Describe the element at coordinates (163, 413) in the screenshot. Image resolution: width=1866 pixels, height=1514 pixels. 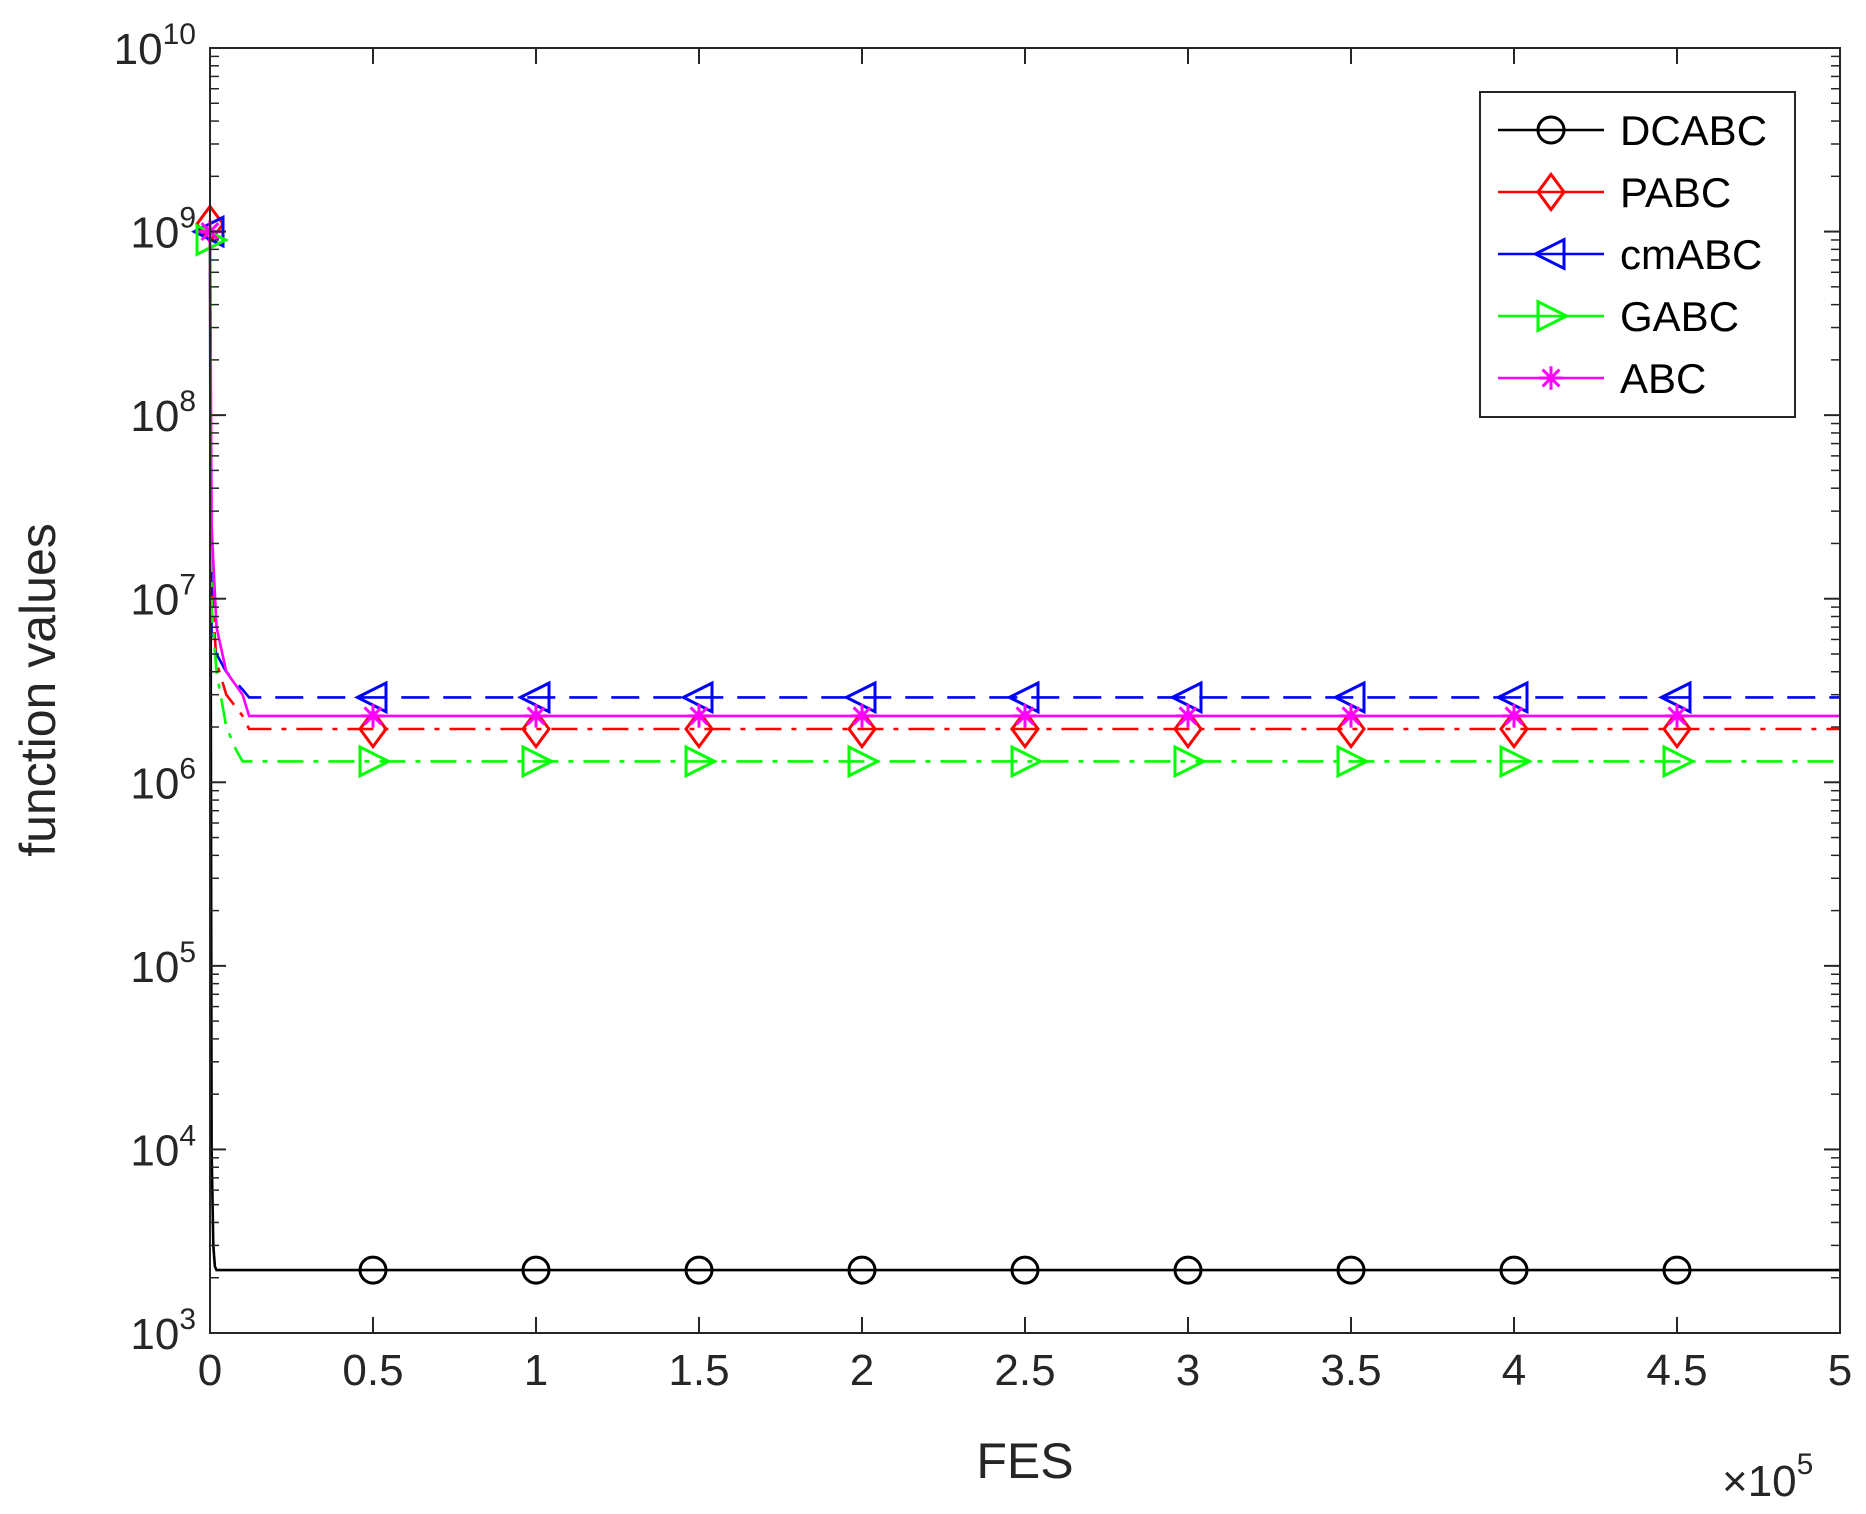
I see `y-tick-label: 10⁸` at that location.